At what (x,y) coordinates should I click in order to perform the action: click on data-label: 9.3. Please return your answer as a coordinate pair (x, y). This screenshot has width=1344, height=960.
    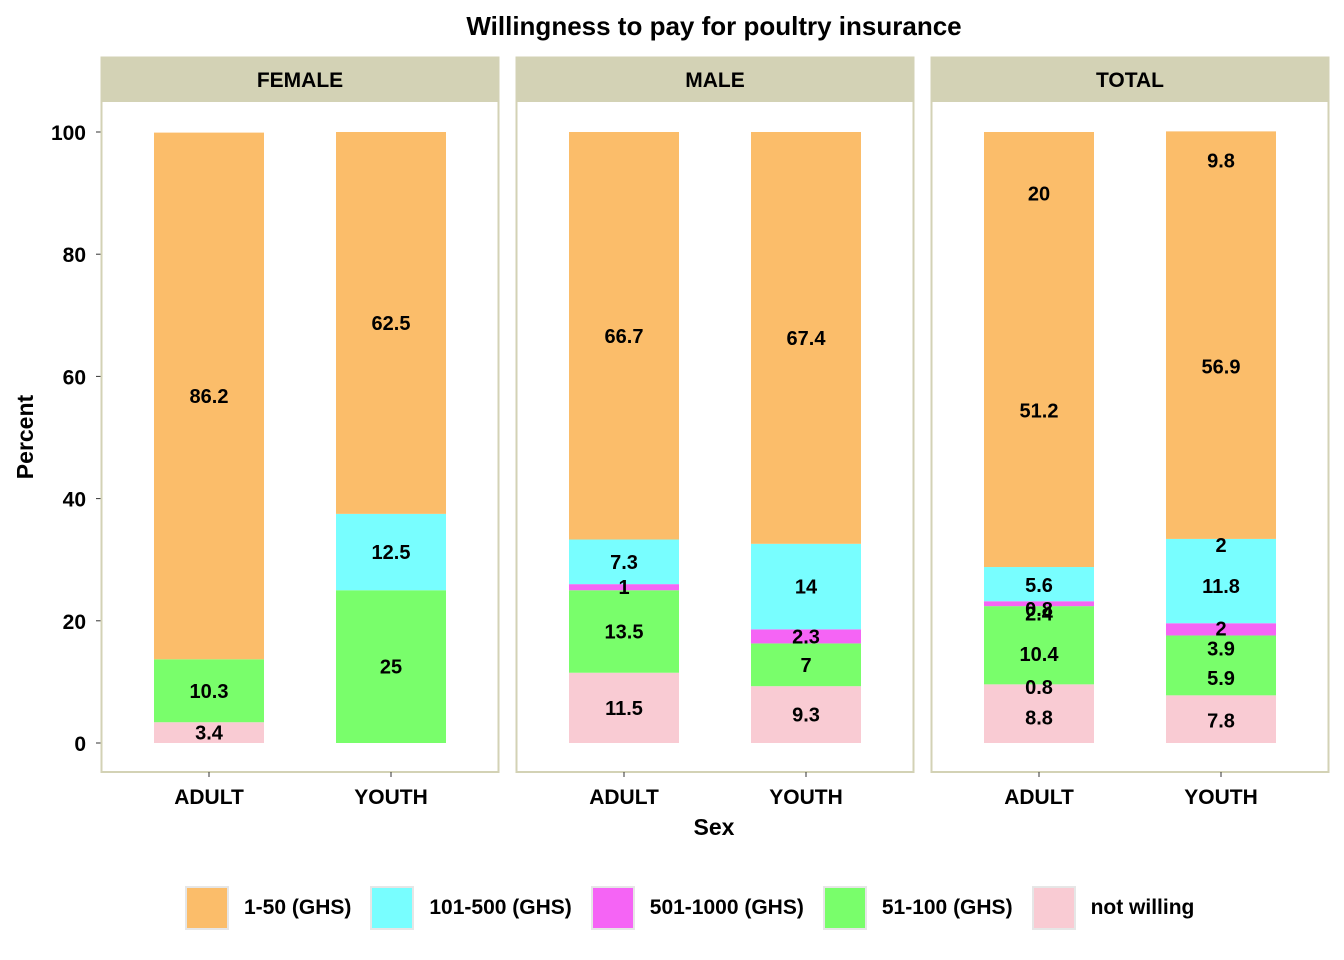
    Looking at the image, I should click on (806, 716).